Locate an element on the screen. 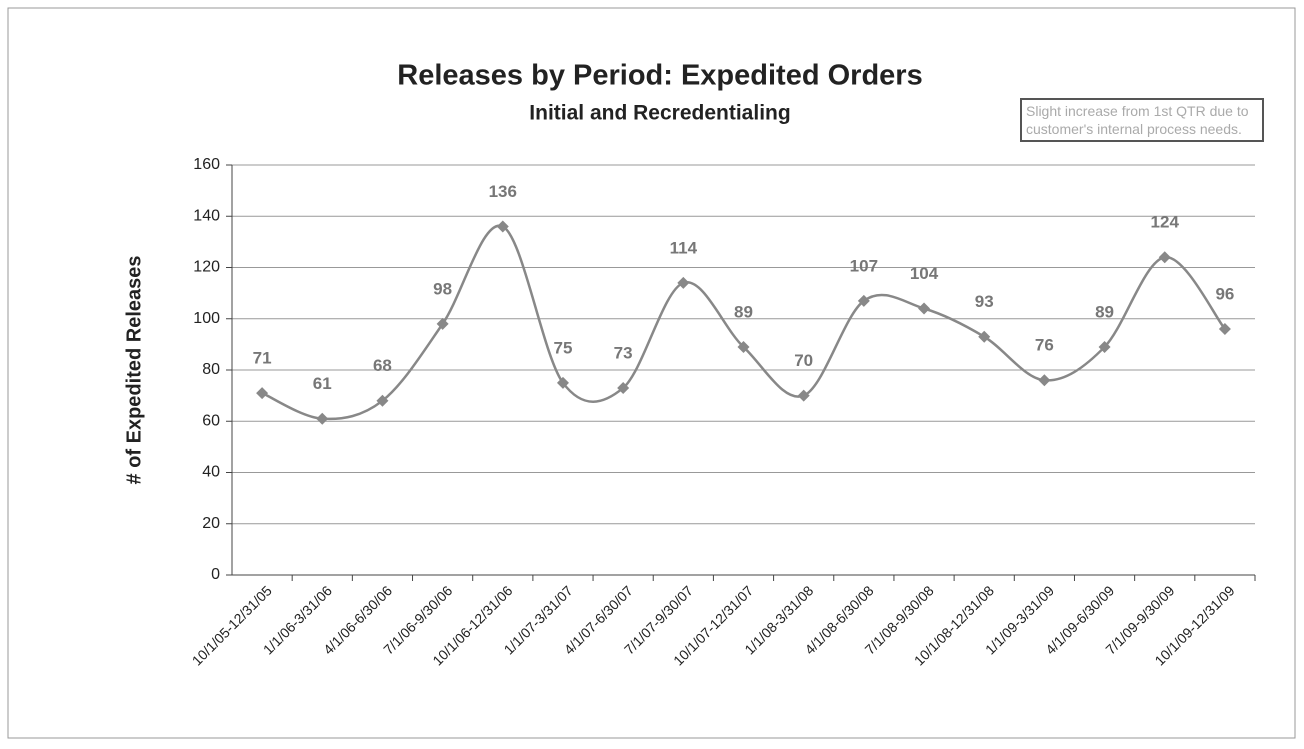 Image resolution: width=1304 pixels, height=749 pixels. y-tick-label: 100 is located at coordinates (206, 318).